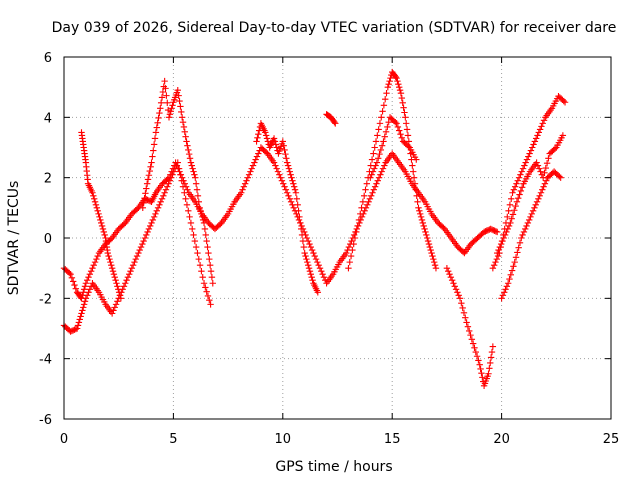  Describe the element at coordinates (339, 439) in the screenshot. I see `x-tick-labels: 0 5 10 15 20 25` at that location.